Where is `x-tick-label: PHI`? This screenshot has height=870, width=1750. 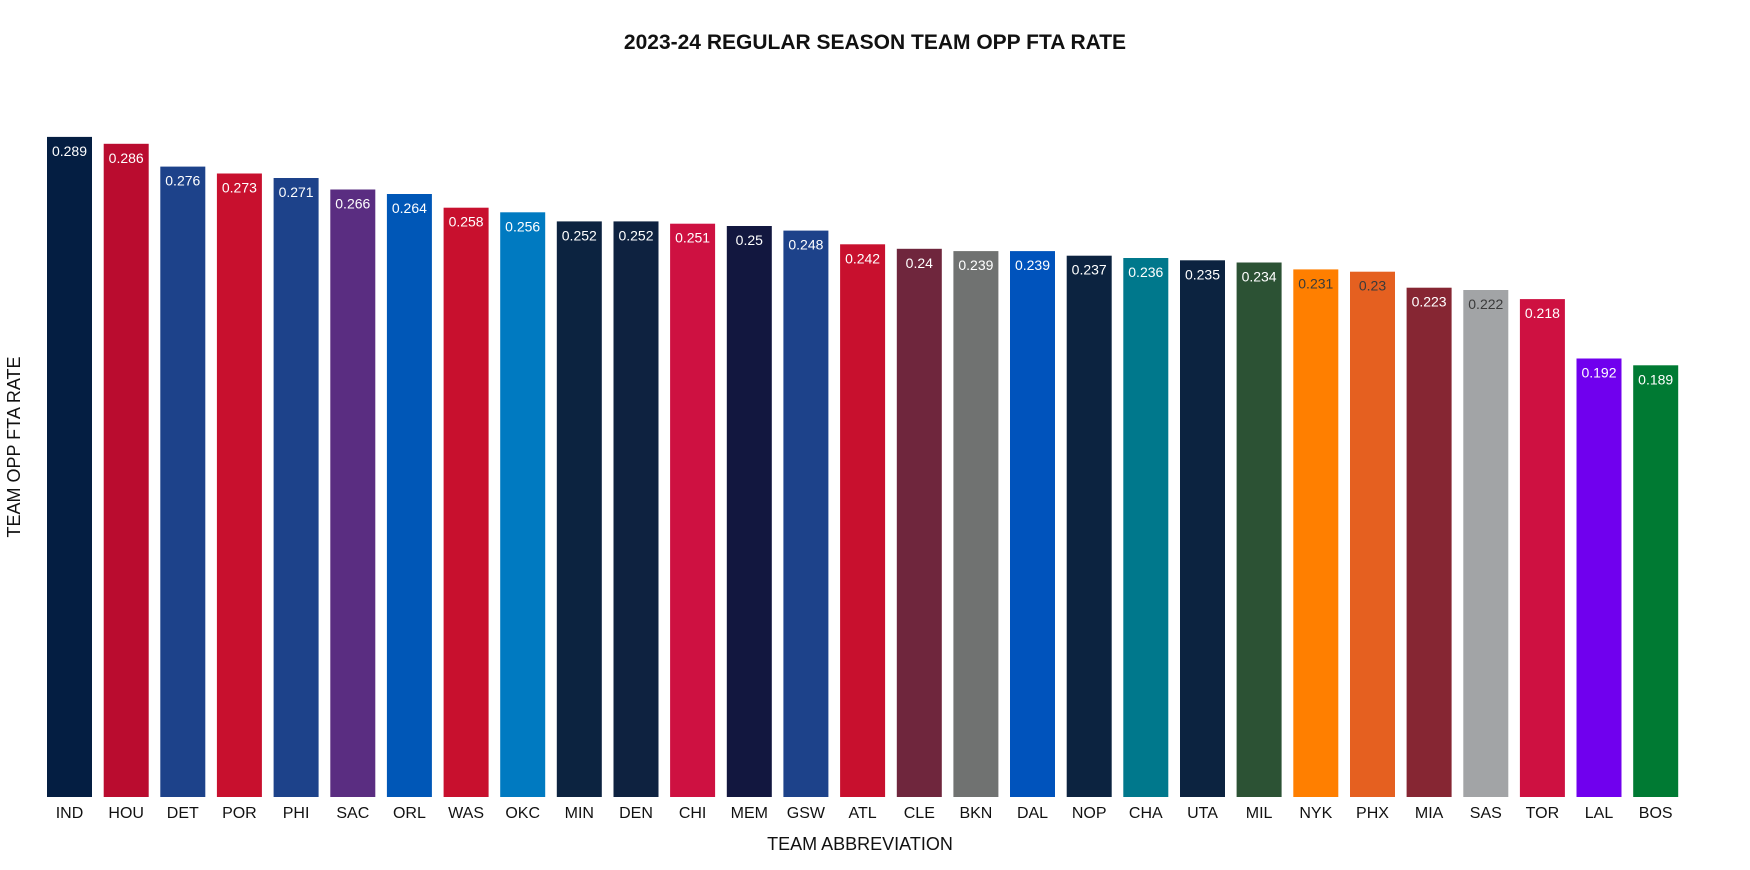 x-tick-label: PHI is located at coordinates (296, 813).